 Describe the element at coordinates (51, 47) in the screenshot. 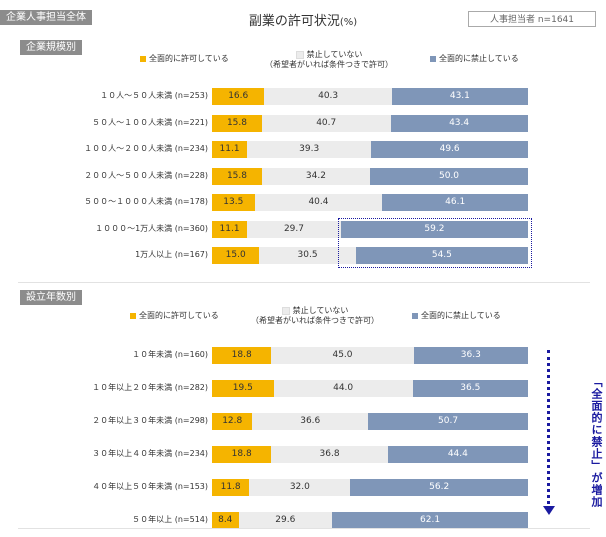

I see `section-title-company-size: 企業規模別` at that location.